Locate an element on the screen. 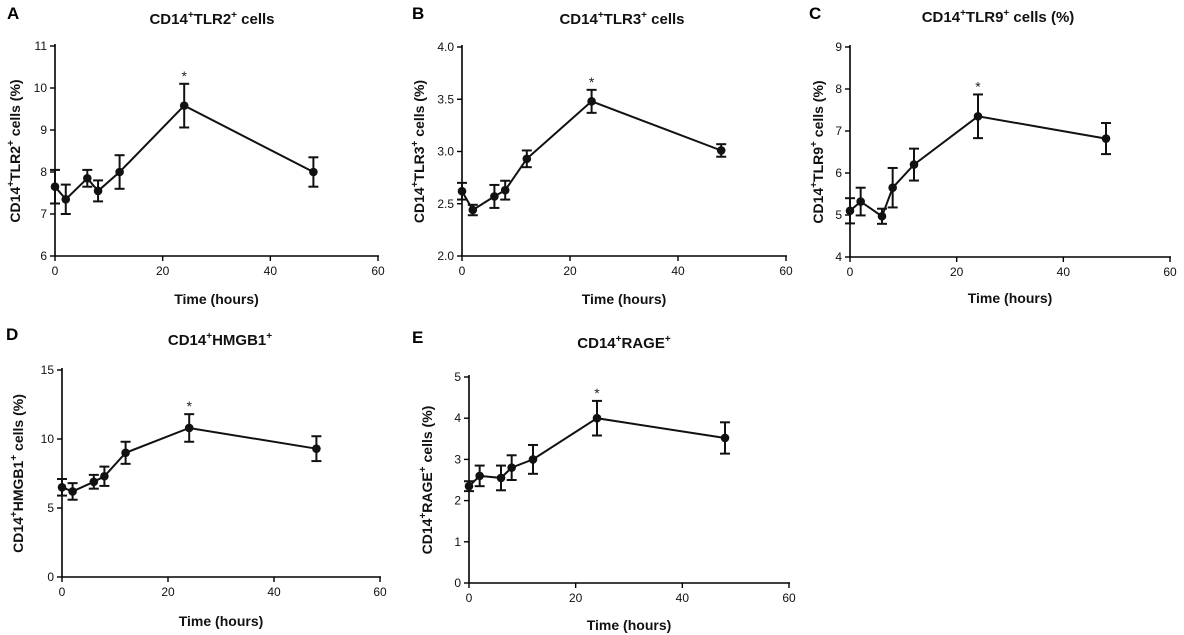 This screenshot has height=635, width=1184. y-tick-label: 0 is located at coordinates (457, 583).